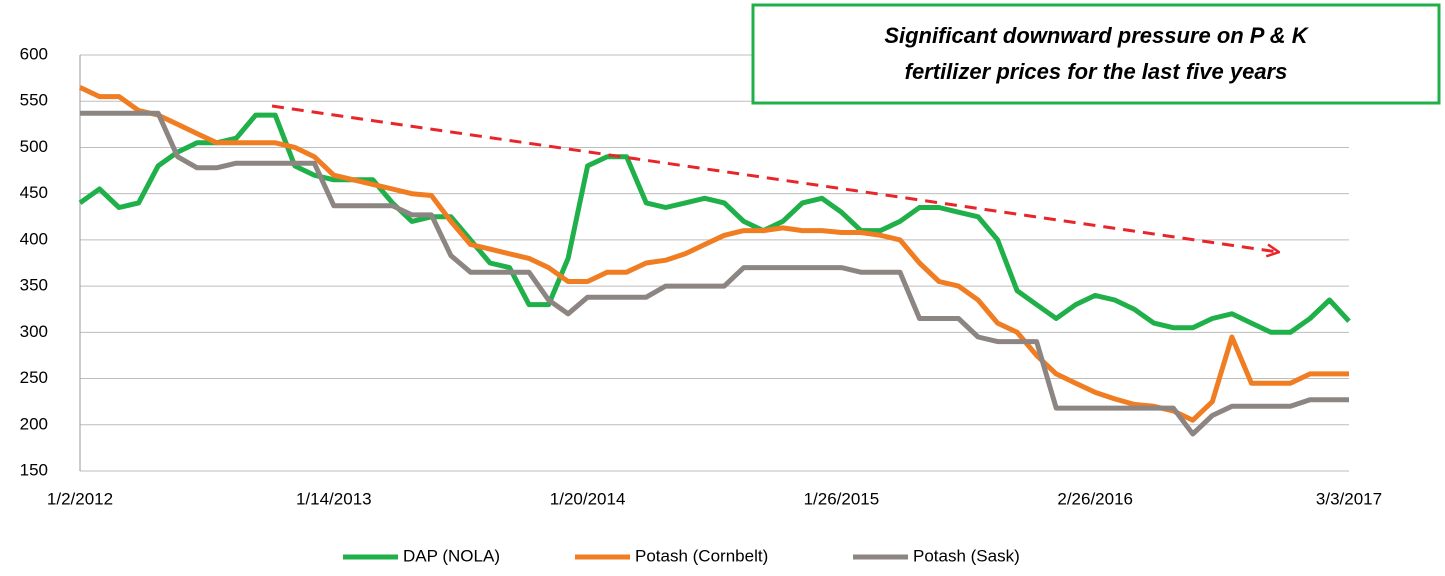 This screenshot has height=576, width=1445. I want to click on x-tick-label: 1/26/2015, so click(842, 498).